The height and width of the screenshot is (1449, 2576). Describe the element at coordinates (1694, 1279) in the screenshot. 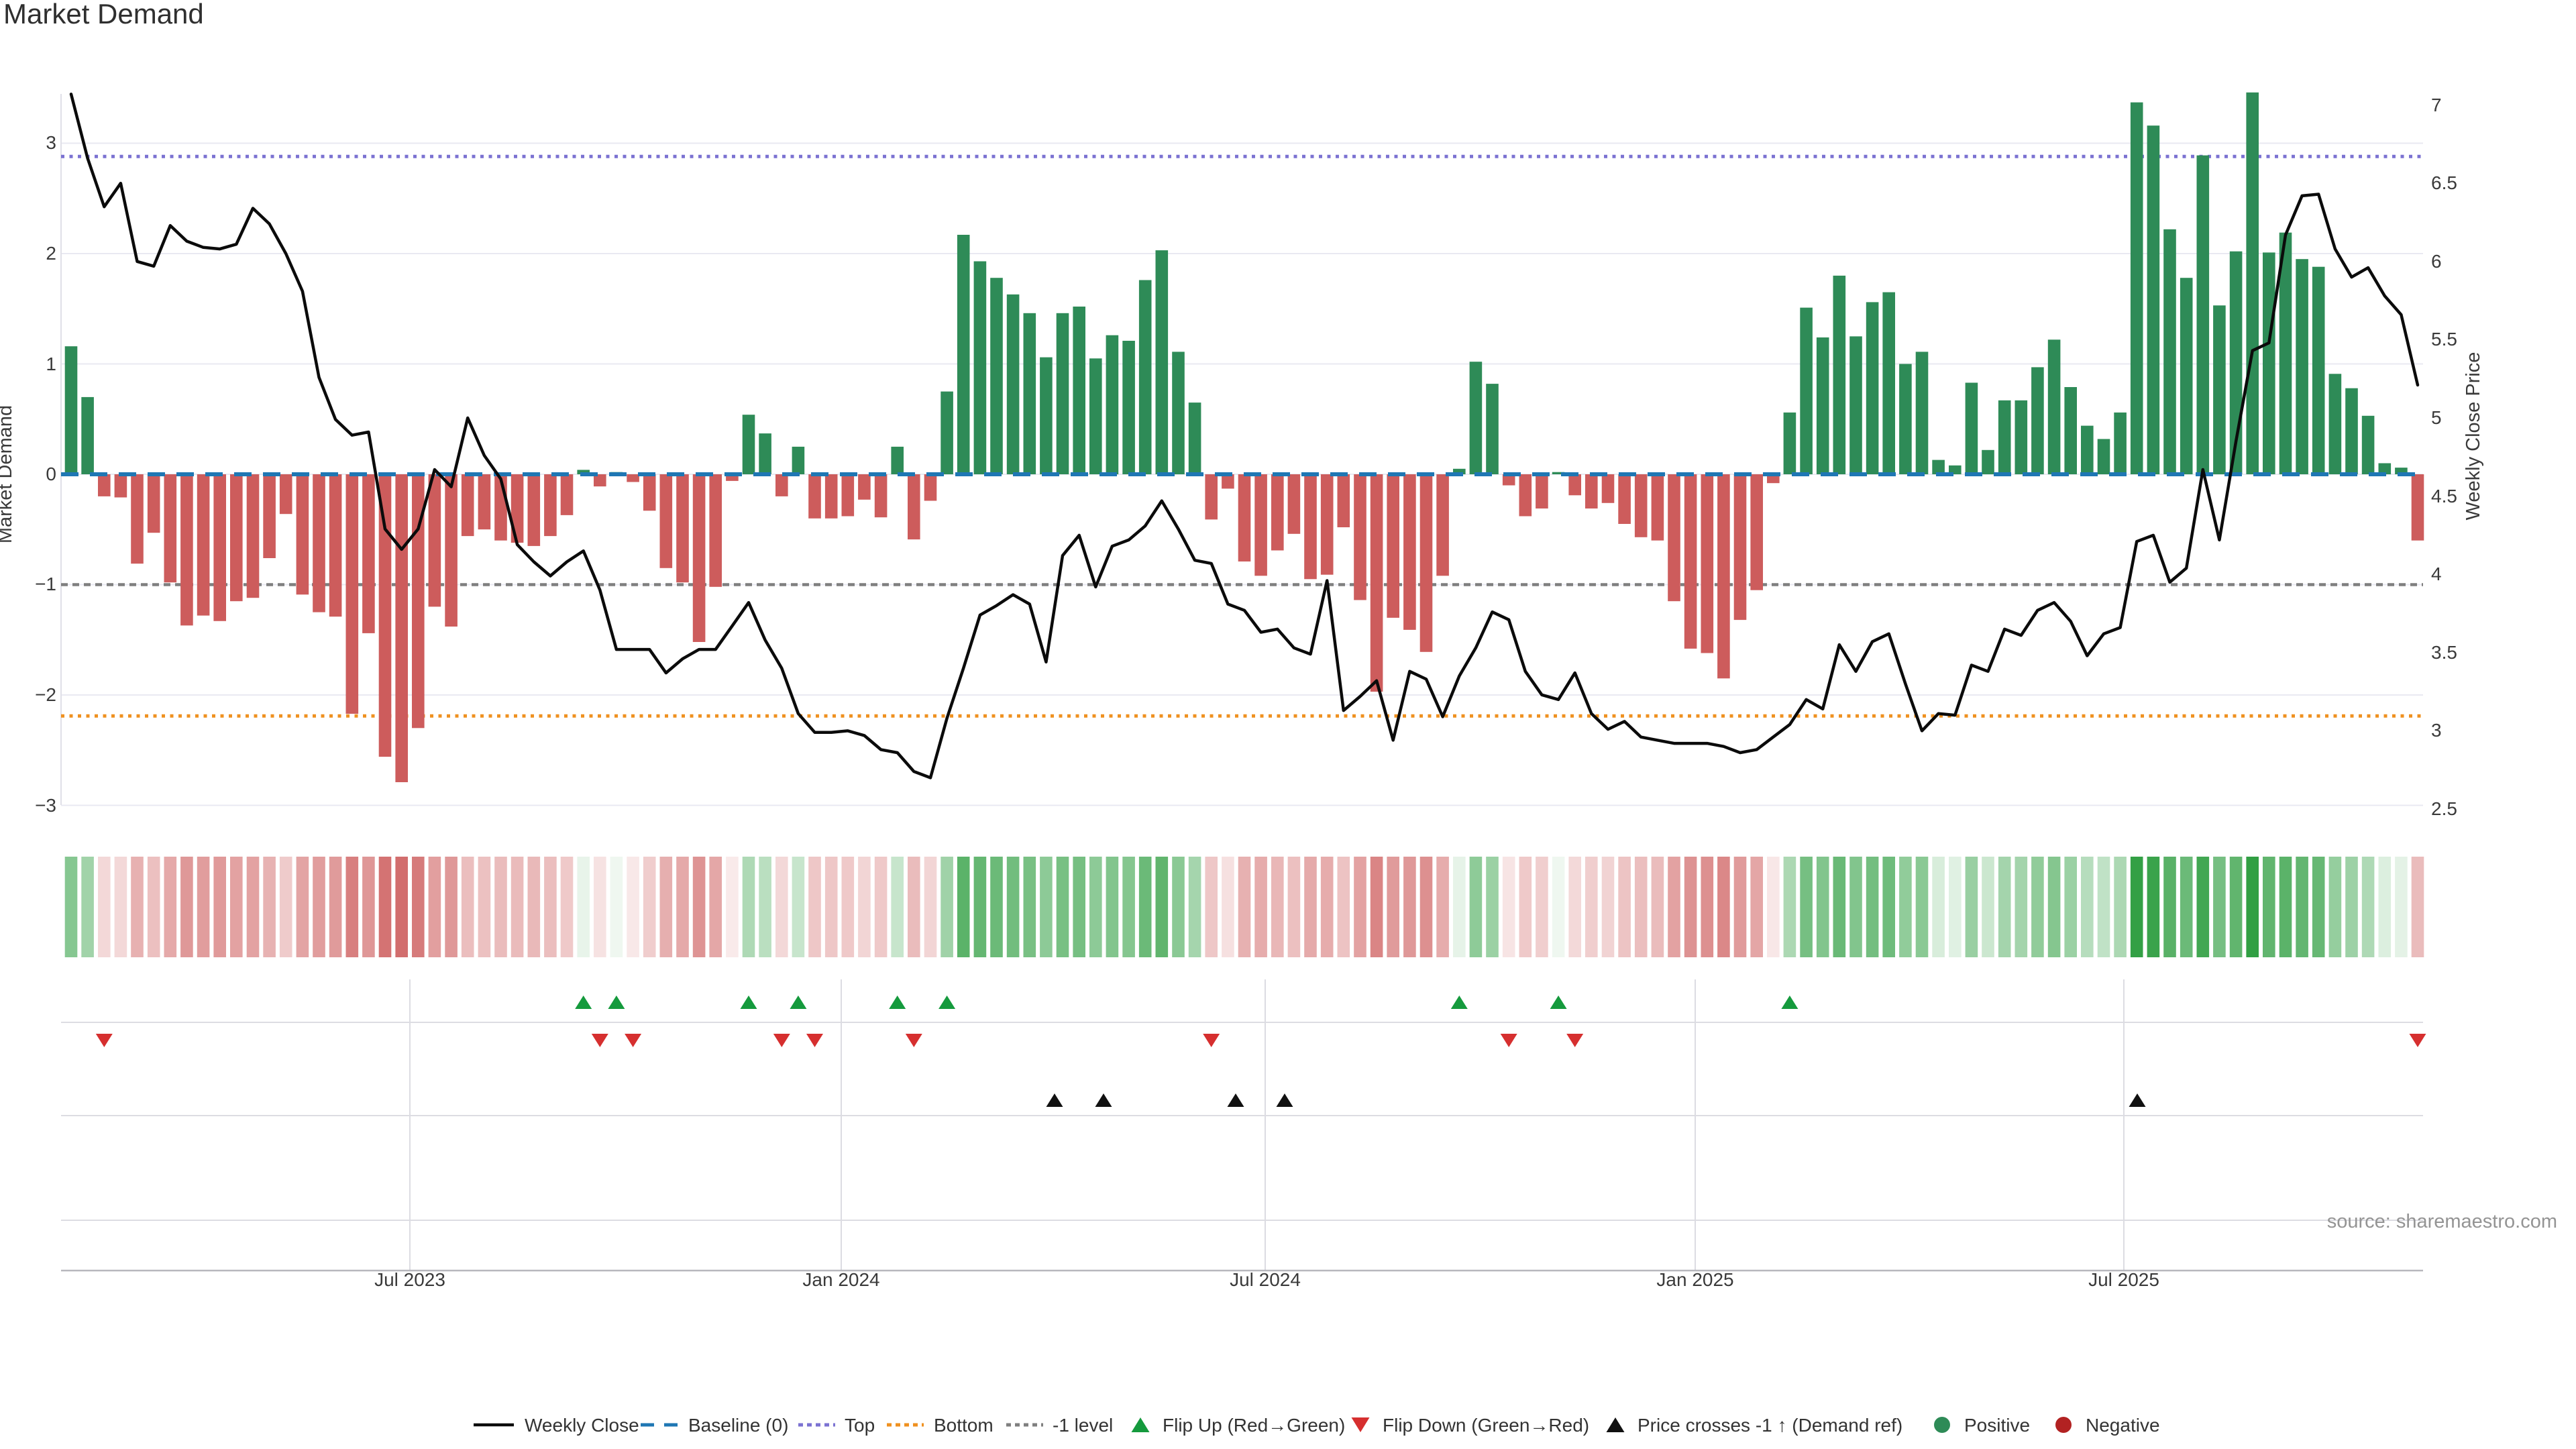

I see `svg-text: Jan 2025` at that location.